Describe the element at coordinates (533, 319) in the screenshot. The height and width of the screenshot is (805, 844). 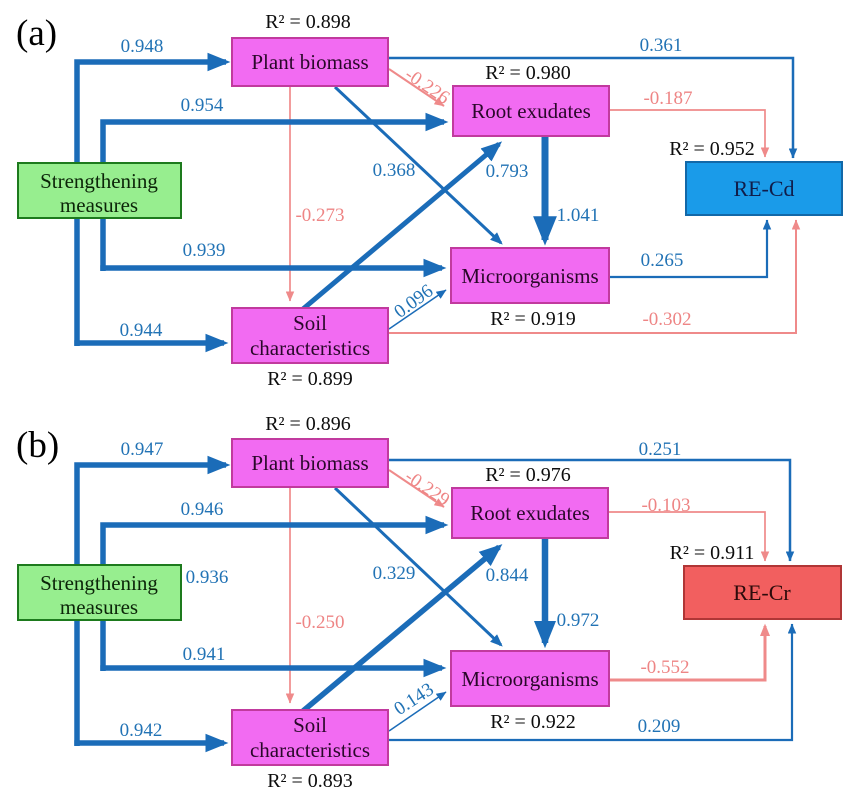
I see `r2-microorganisms-a: R² = 0.919` at that location.